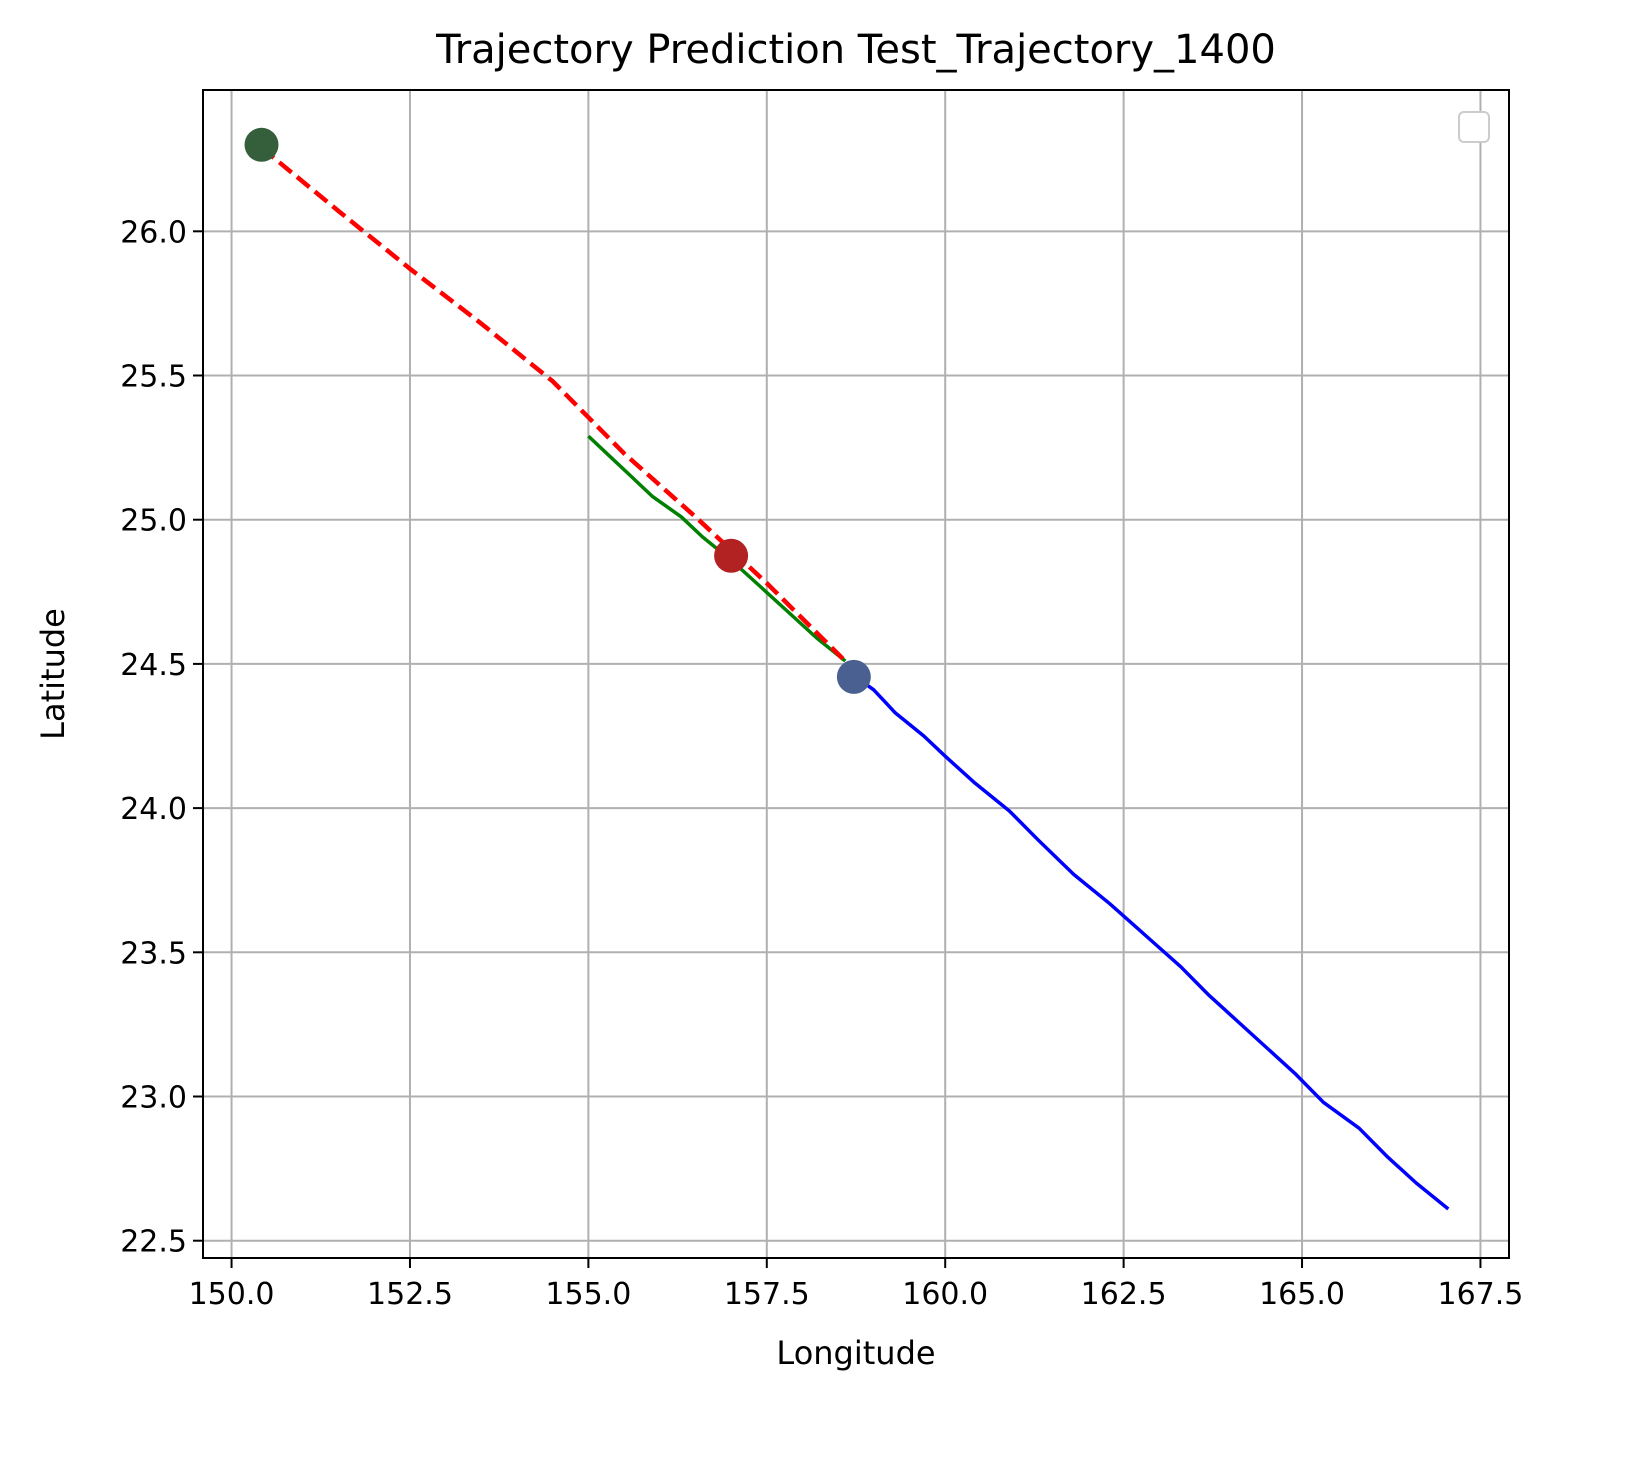  What do you see at coordinates (855, 1353) in the screenshot?
I see `x-axis-label: Longitude` at bounding box center [855, 1353].